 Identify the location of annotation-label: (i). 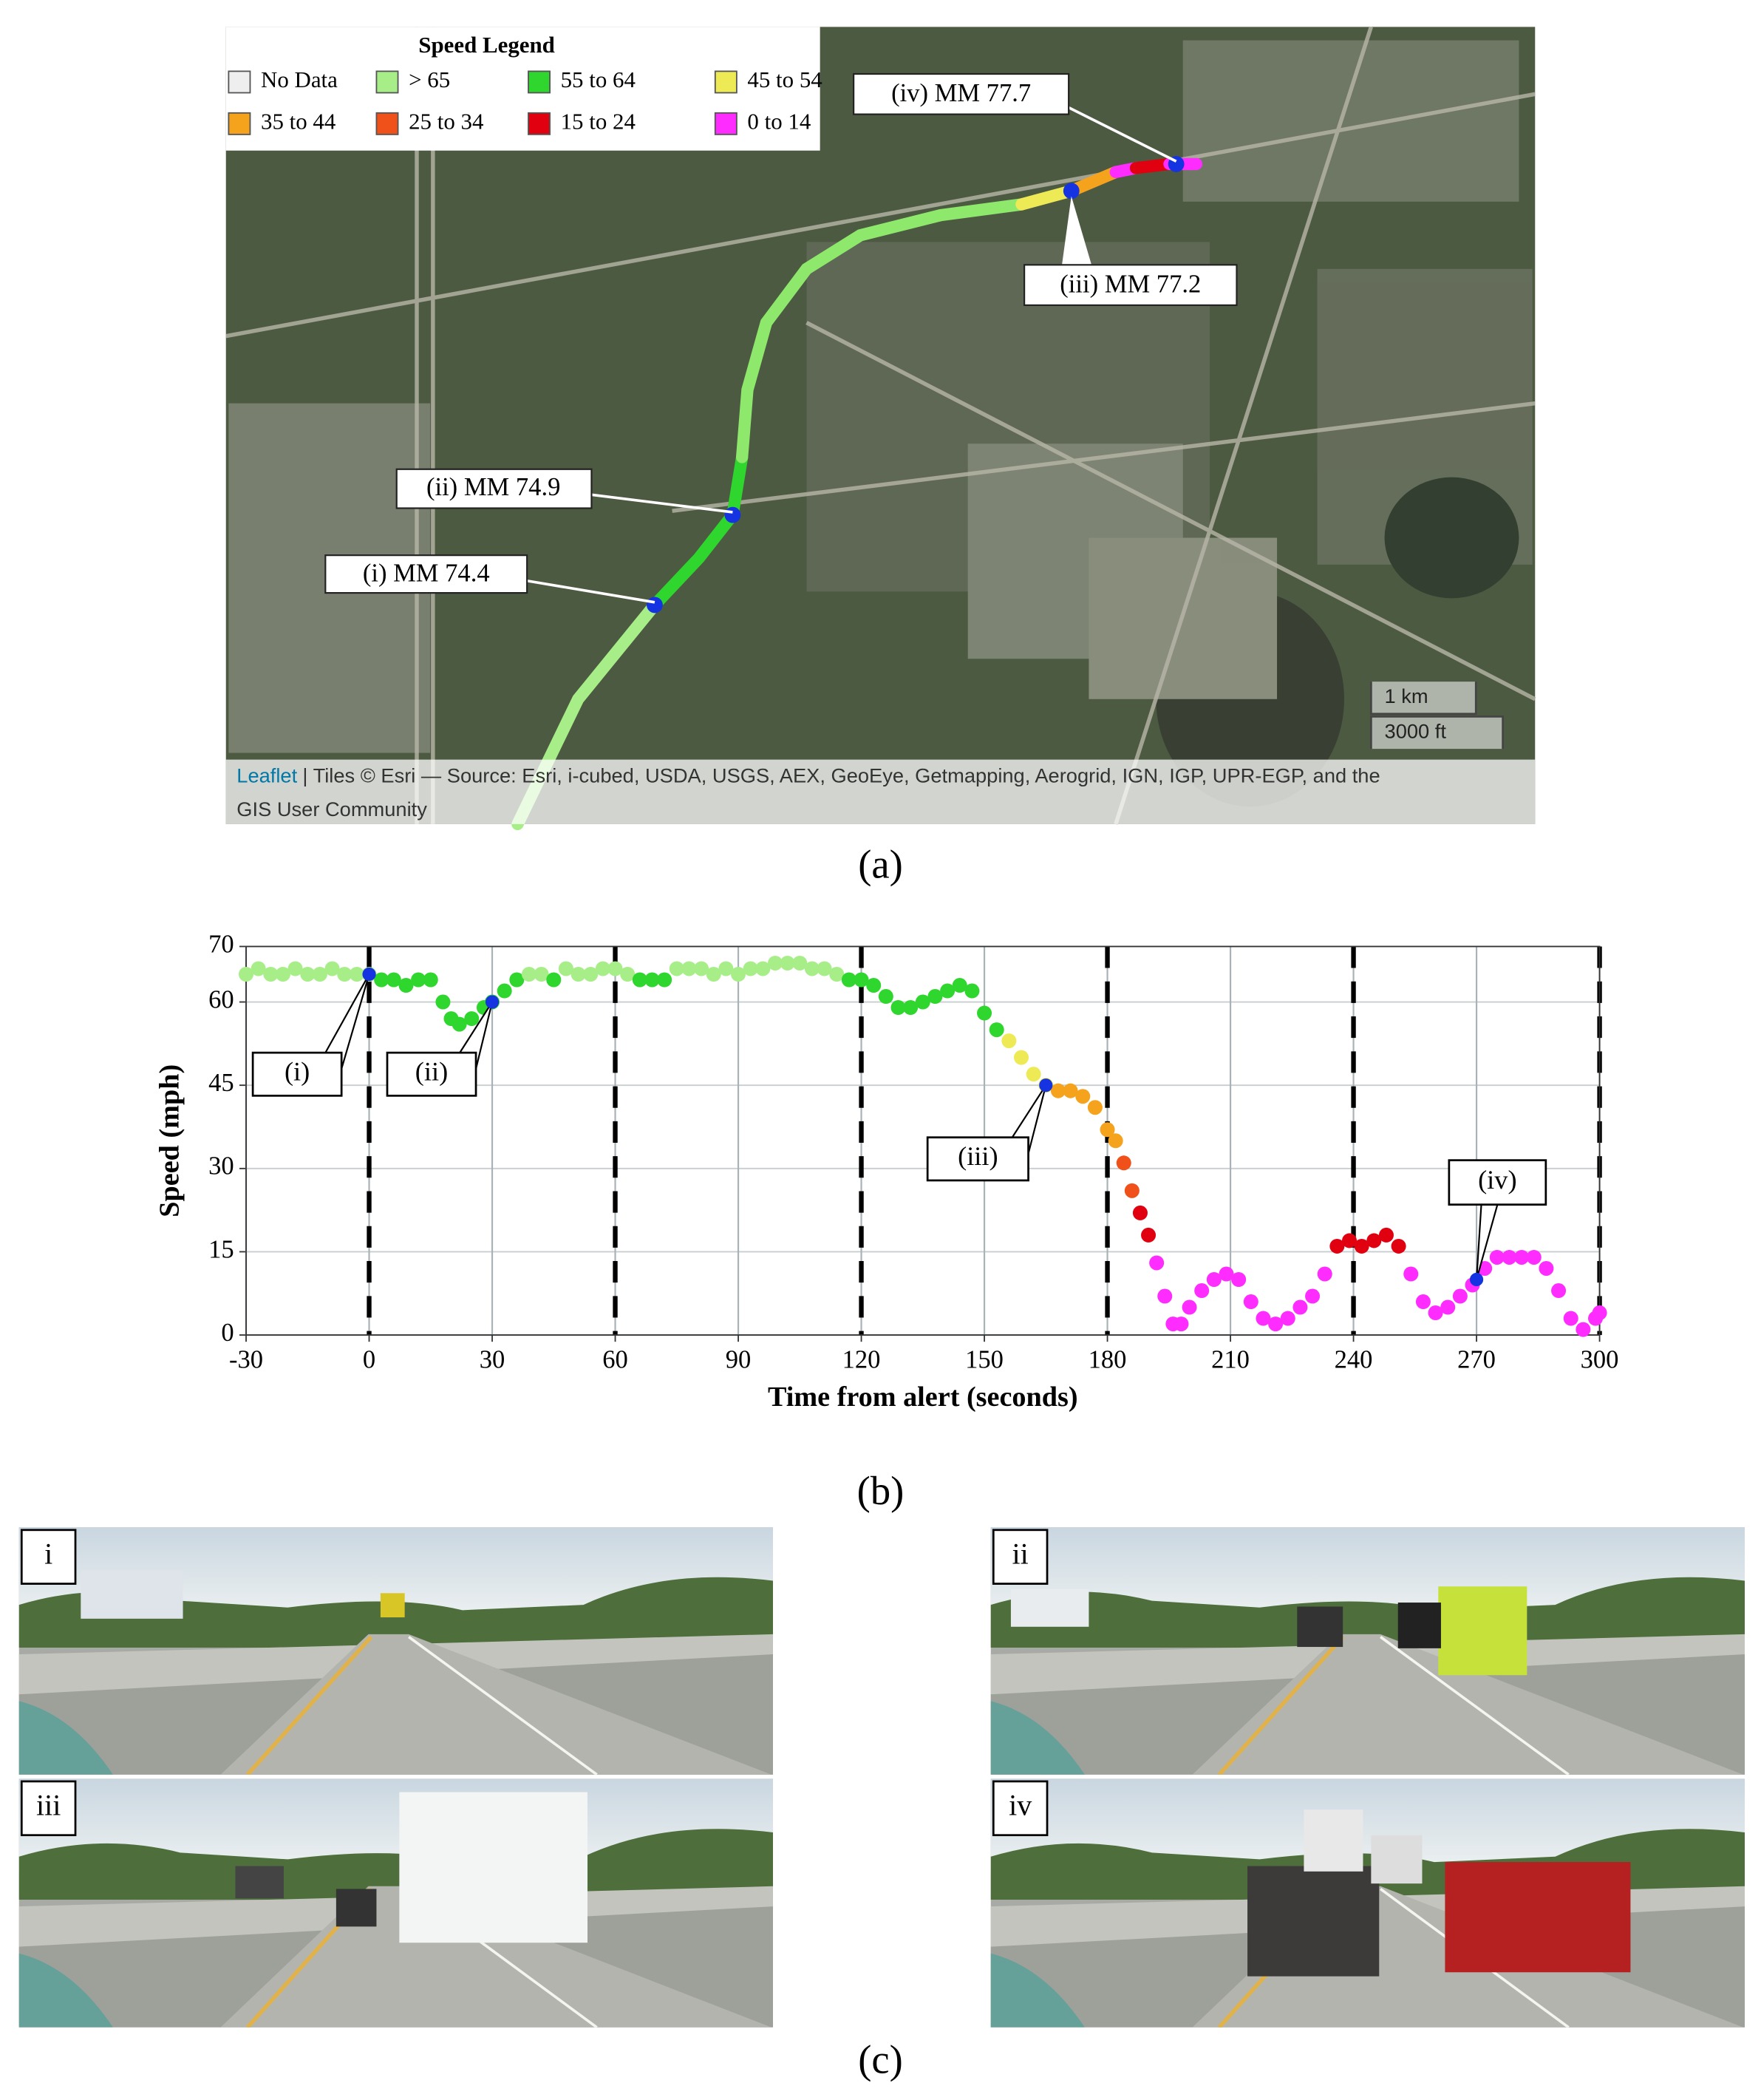
(297, 1072).